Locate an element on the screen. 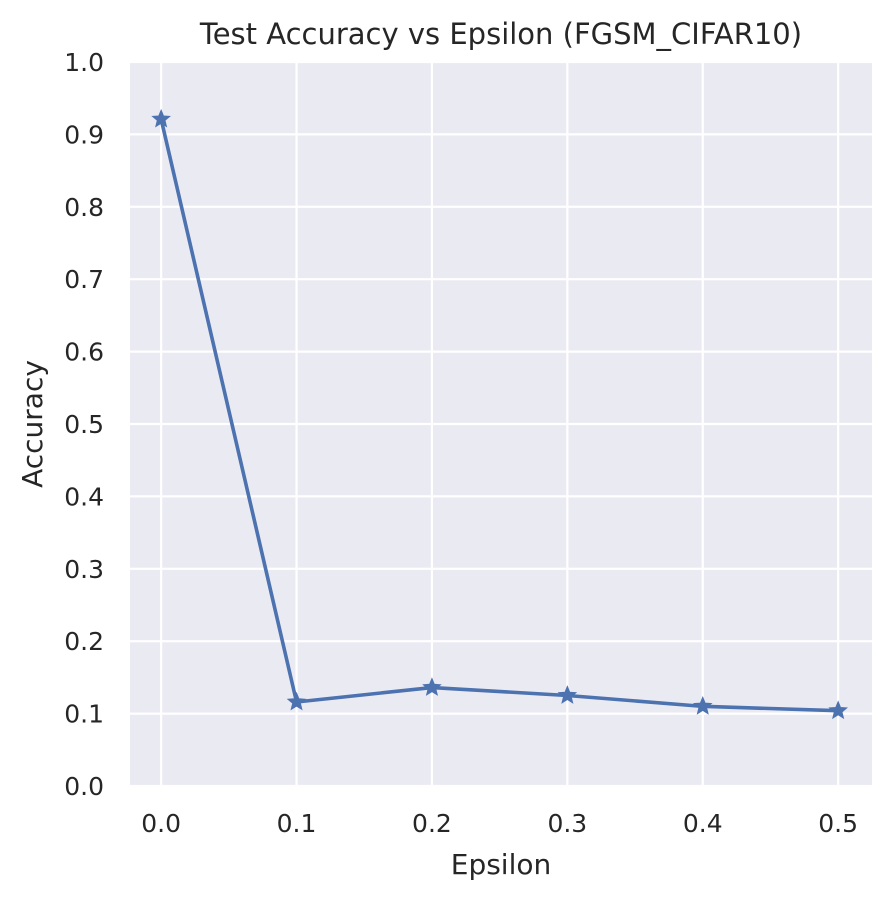  y-tick-label: 0.7 is located at coordinates (84, 279).